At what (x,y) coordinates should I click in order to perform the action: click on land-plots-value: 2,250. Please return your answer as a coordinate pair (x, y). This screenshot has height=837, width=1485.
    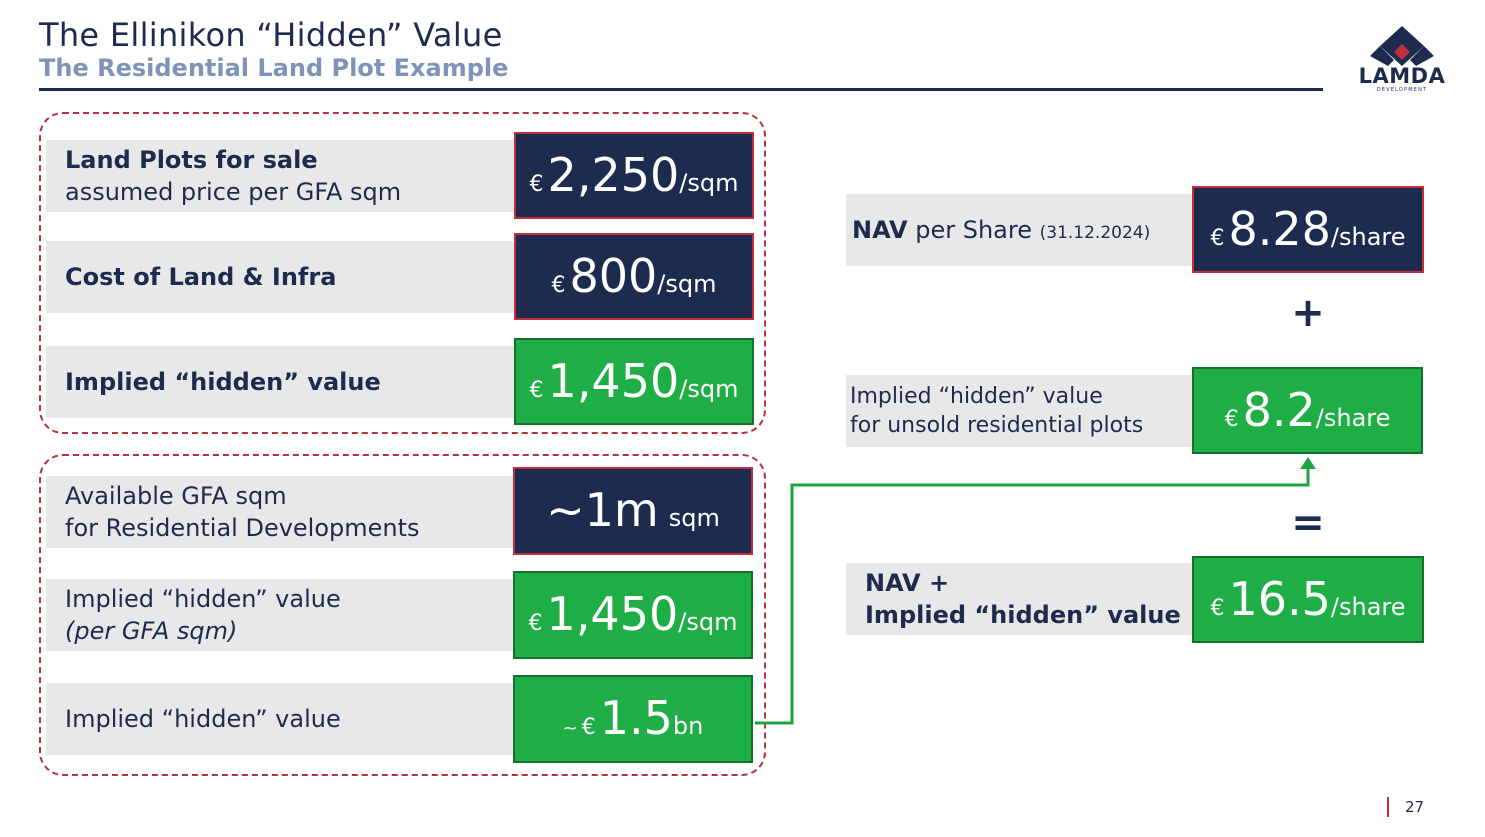
    Looking at the image, I should click on (613, 175).